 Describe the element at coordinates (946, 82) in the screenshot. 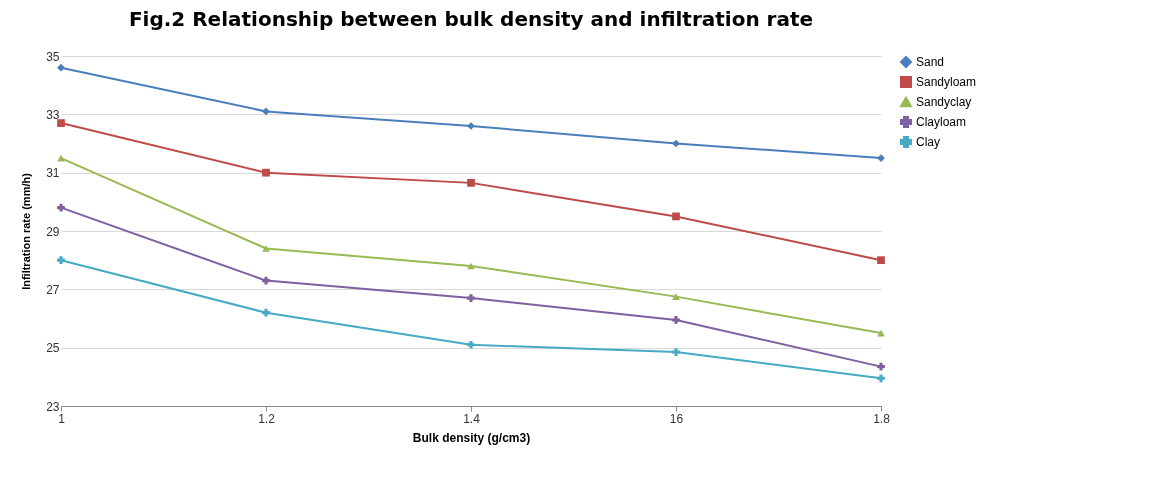

I see `legend-label: Sandyloam` at that location.